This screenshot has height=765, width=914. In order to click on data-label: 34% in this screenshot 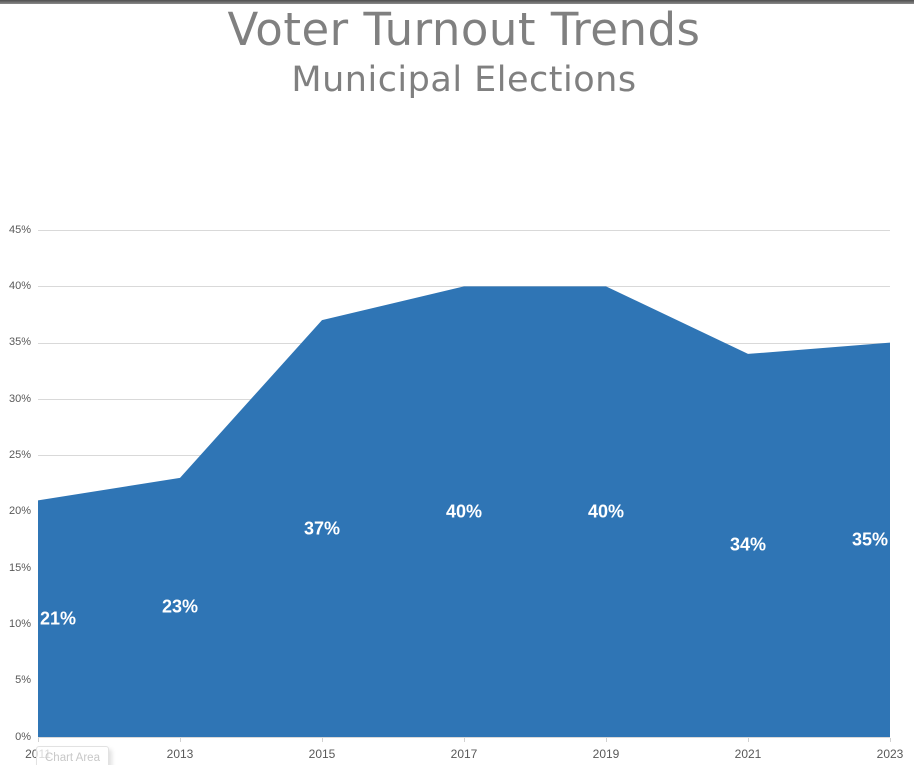, I will do `click(748, 544)`.